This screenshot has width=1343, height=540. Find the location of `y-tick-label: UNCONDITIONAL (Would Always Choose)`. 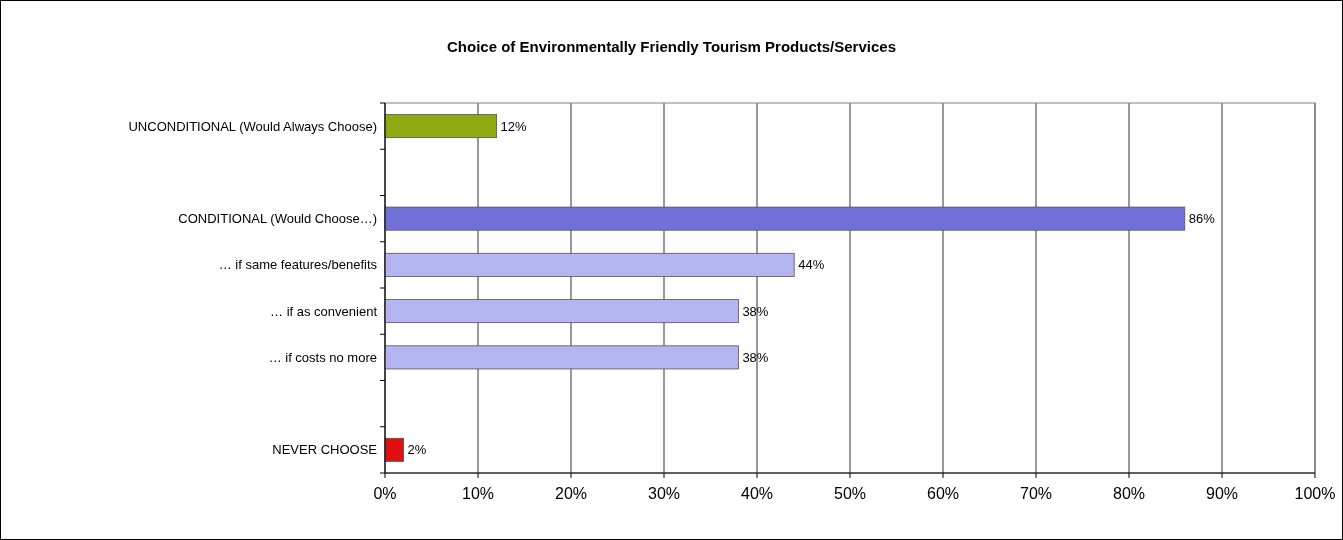

y-tick-label: UNCONDITIONAL (Would Always Choose) is located at coordinates (252, 126).